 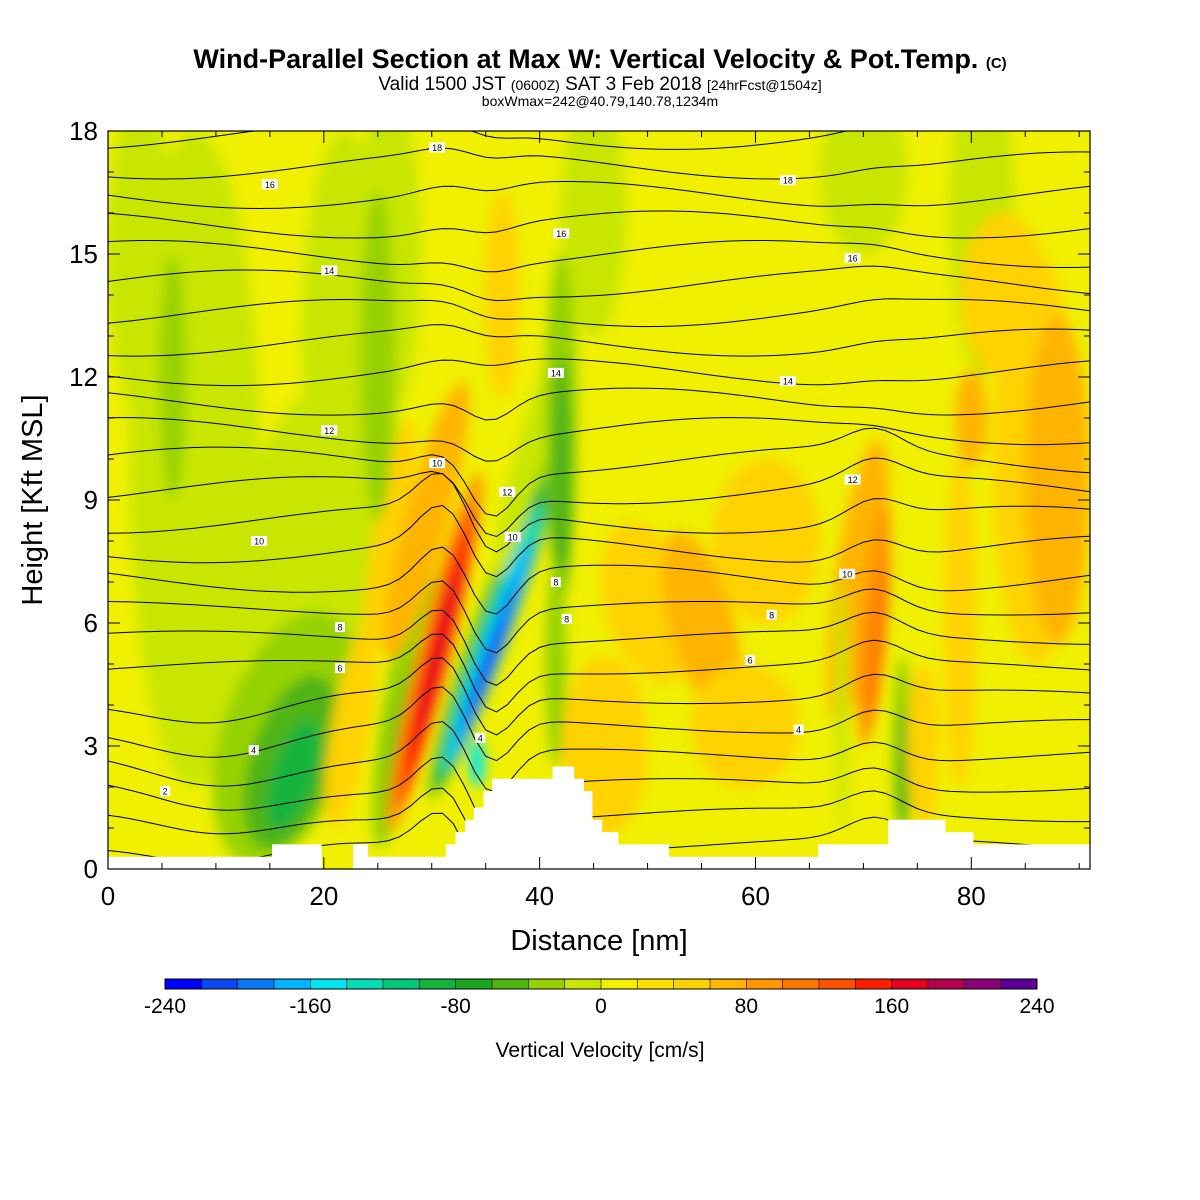 What do you see at coordinates (83, 131) in the screenshot?
I see `y-tick-label-18: 18` at bounding box center [83, 131].